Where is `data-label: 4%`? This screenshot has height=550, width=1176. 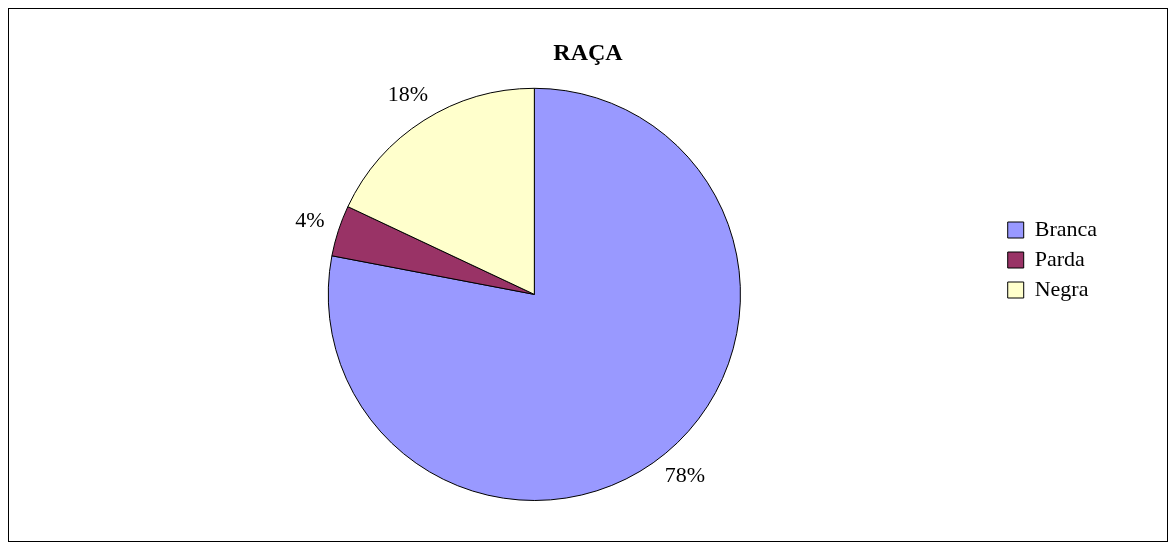 data-label: 4% is located at coordinates (310, 220).